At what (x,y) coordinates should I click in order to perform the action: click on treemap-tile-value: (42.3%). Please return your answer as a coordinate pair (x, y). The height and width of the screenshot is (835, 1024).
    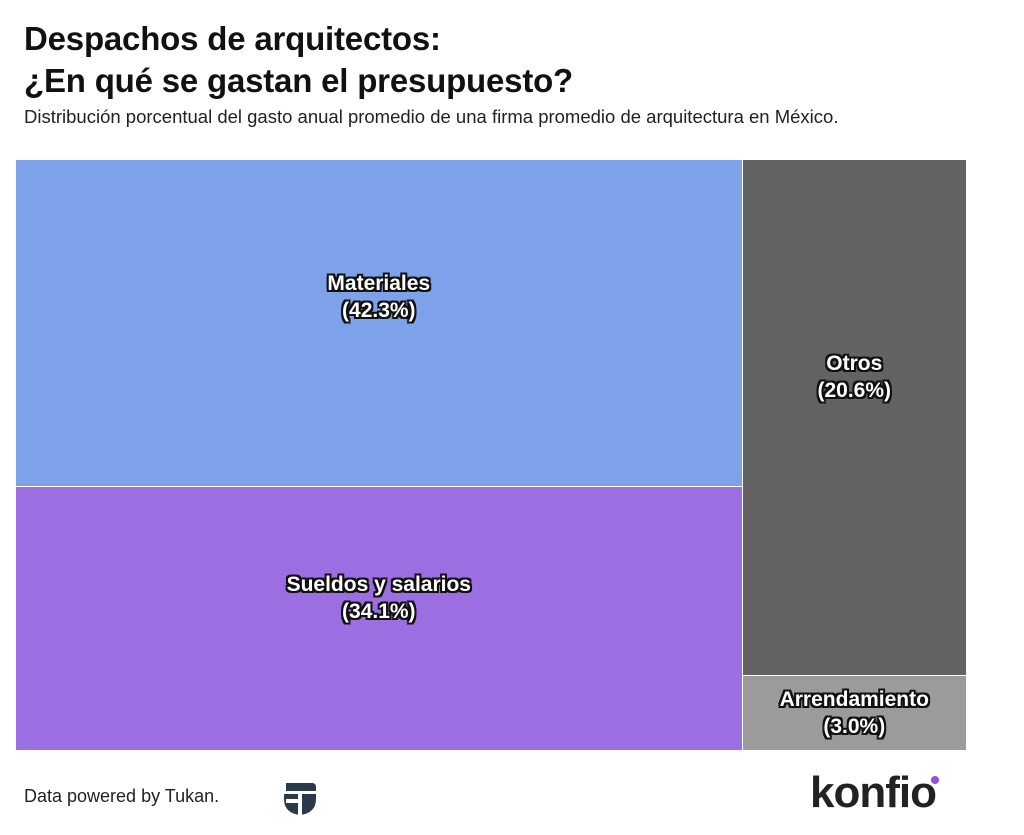
    Looking at the image, I should click on (379, 311).